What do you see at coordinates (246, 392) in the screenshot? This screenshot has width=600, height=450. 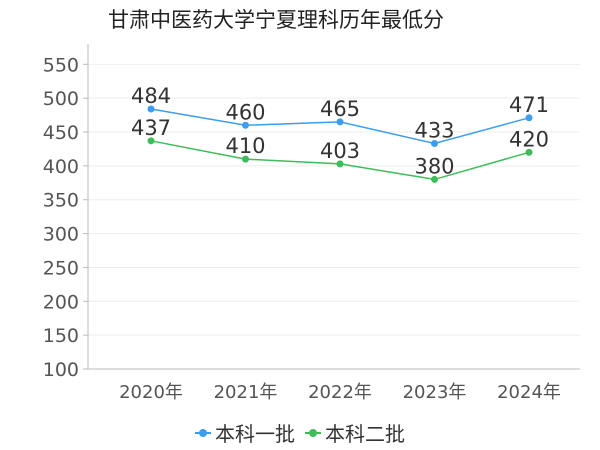 I see `x-tick-label: 2021年` at bounding box center [246, 392].